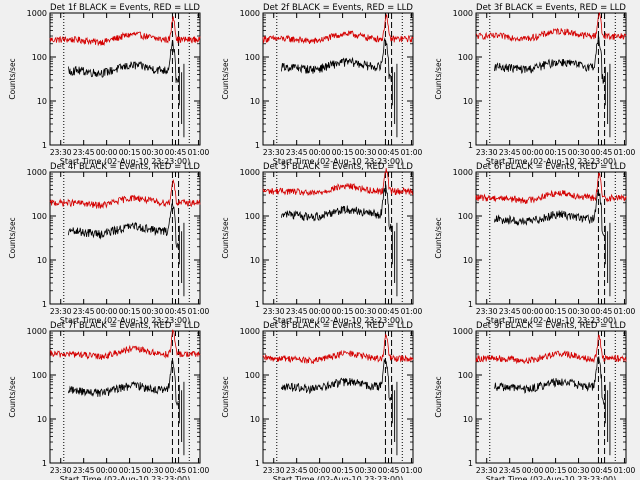  I want to click on panel-title: Det 8f BLACK = Events, RED = LLD, so click(338, 326).